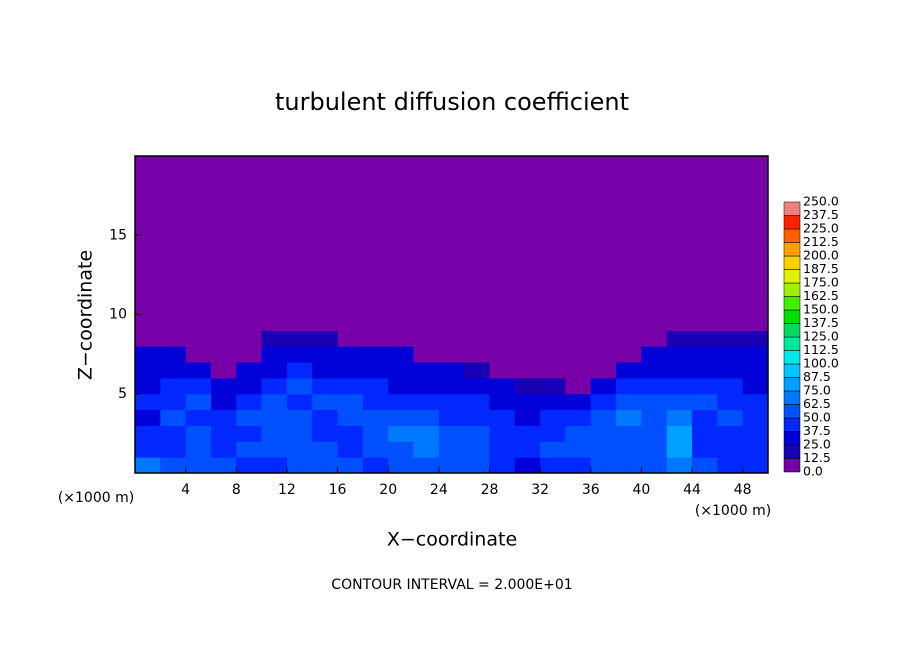 Image resolution: width=904 pixels, height=654 pixels. What do you see at coordinates (821, 336) in the screenshot?
I see `colorbar-label: 125.0` at bounding box center [821, 336].